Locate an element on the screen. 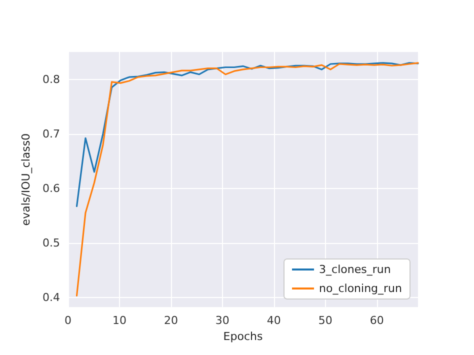  y-tick-label: 0.5 is located at coordinates (51, 243).